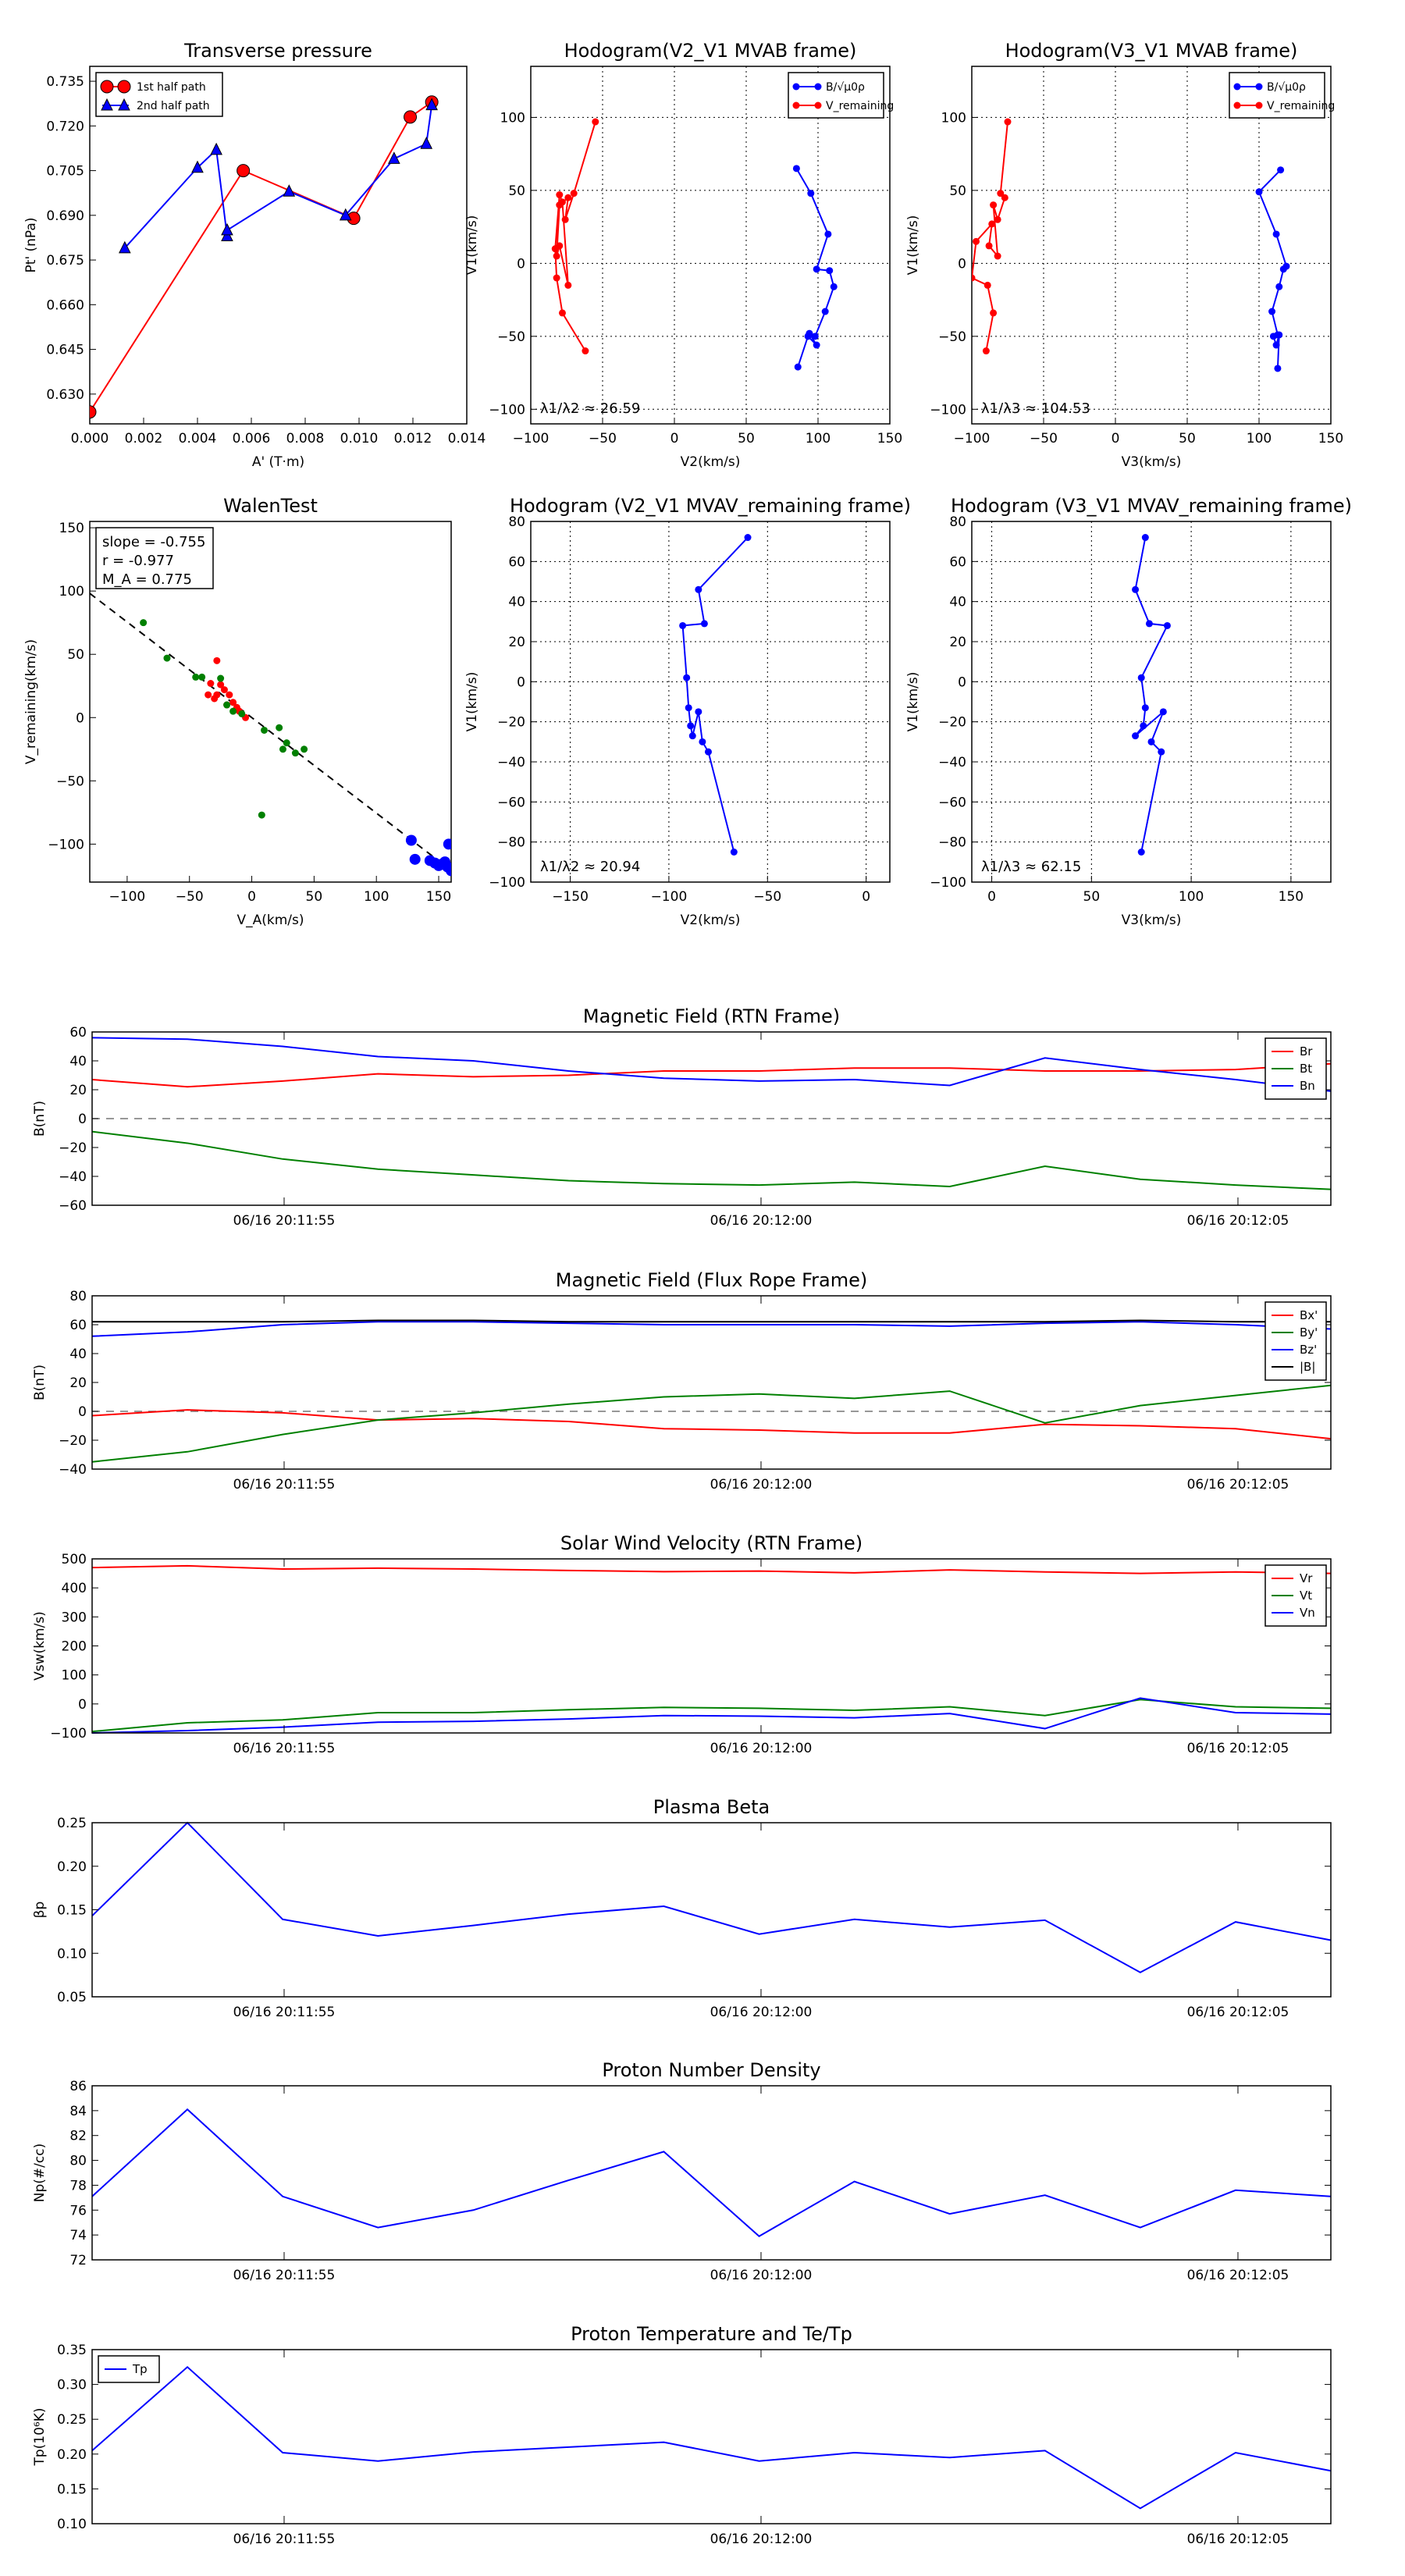 The width and height of the screenshot is (1405, 2576). I want to click on x-tick-label: −50, so click(767, 897).